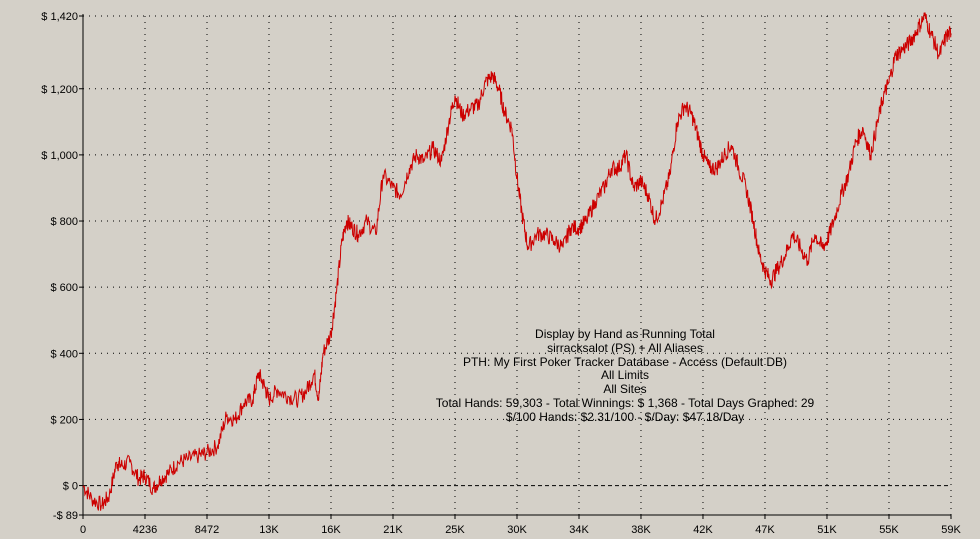  What do you see at coordinates (64, 354) in the screenshot?
I see `y-tick-label: $ 400` at bounding box center [64, 354].